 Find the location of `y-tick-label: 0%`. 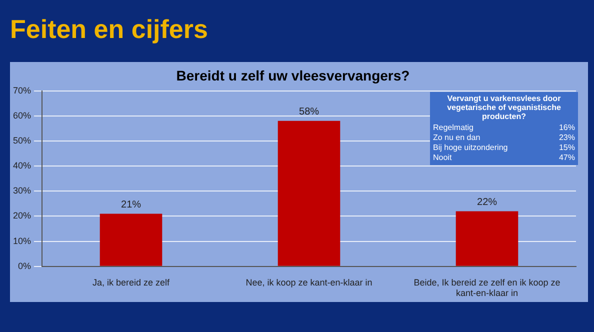

y-tick-label: 0% is located at coordinates (25, 265).